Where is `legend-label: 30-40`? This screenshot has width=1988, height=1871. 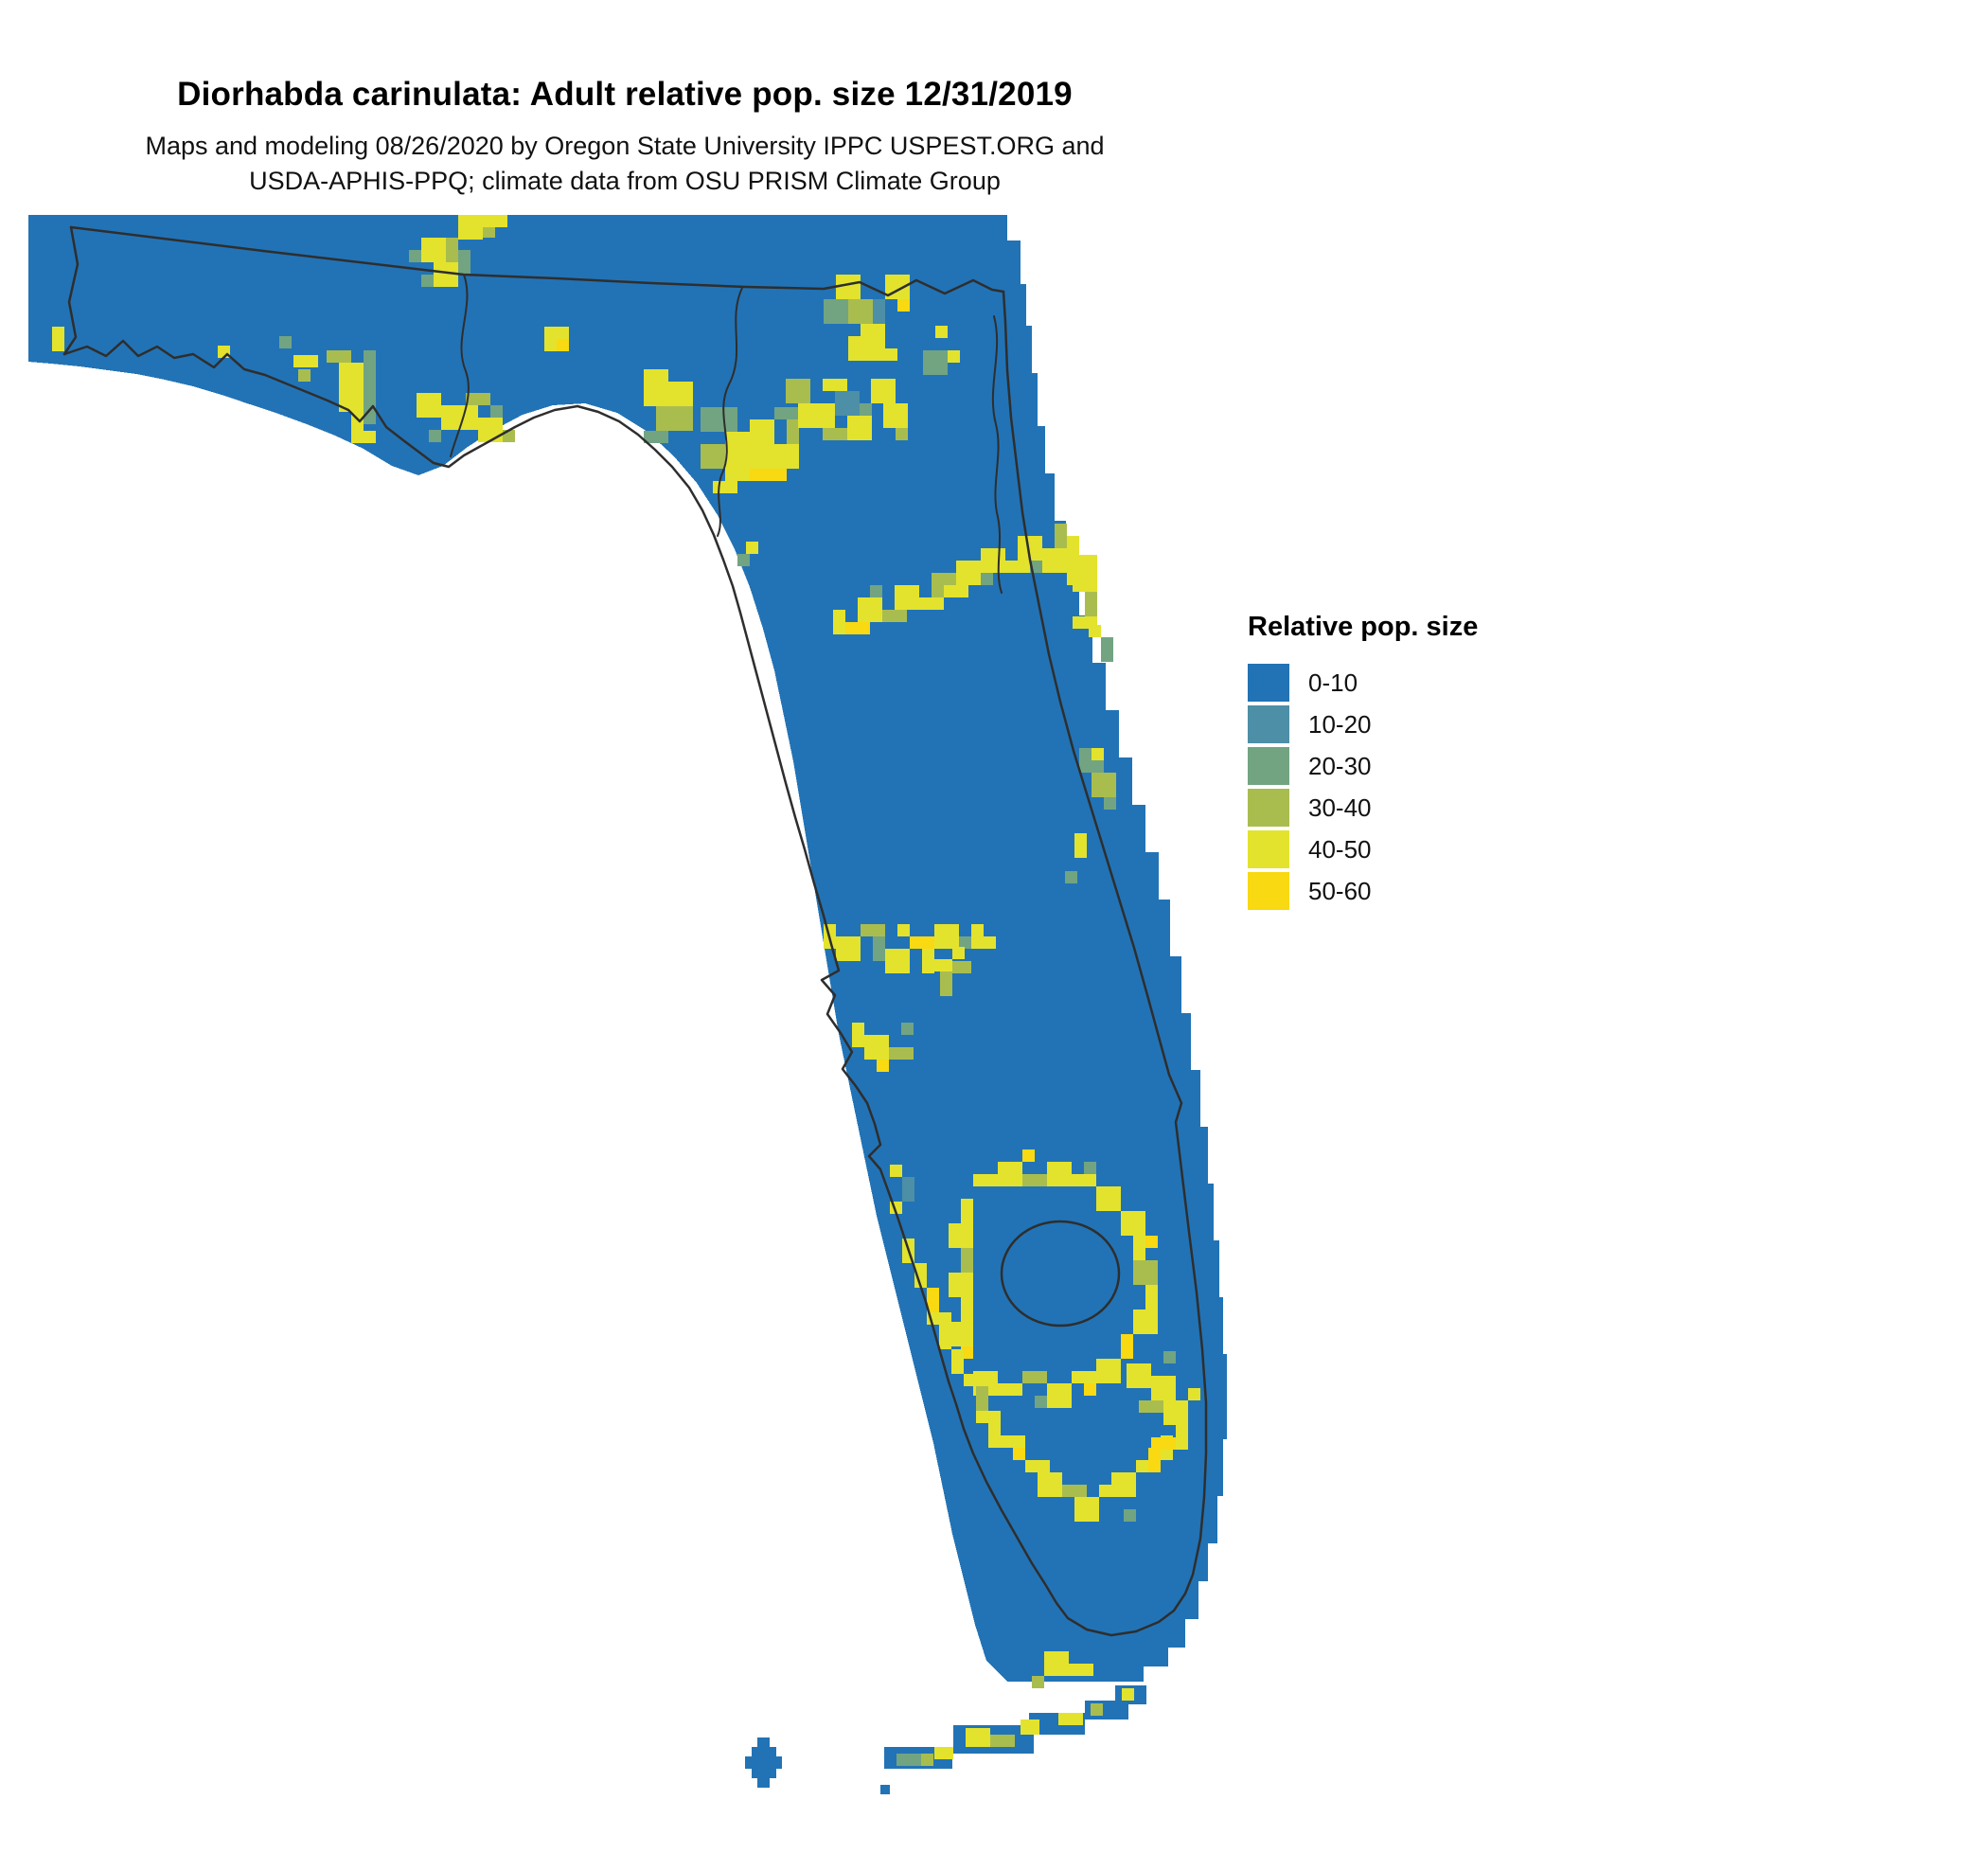
legend-label: 30-40 is located at coordinates (1340, 807).